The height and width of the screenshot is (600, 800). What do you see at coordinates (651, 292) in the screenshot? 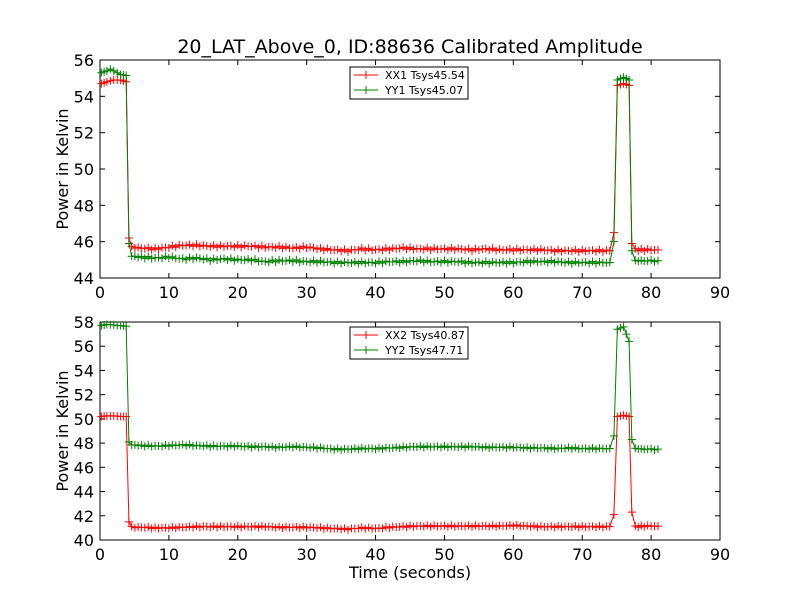
I see `x-tick-label: 80` at bounding box center [651, 292].